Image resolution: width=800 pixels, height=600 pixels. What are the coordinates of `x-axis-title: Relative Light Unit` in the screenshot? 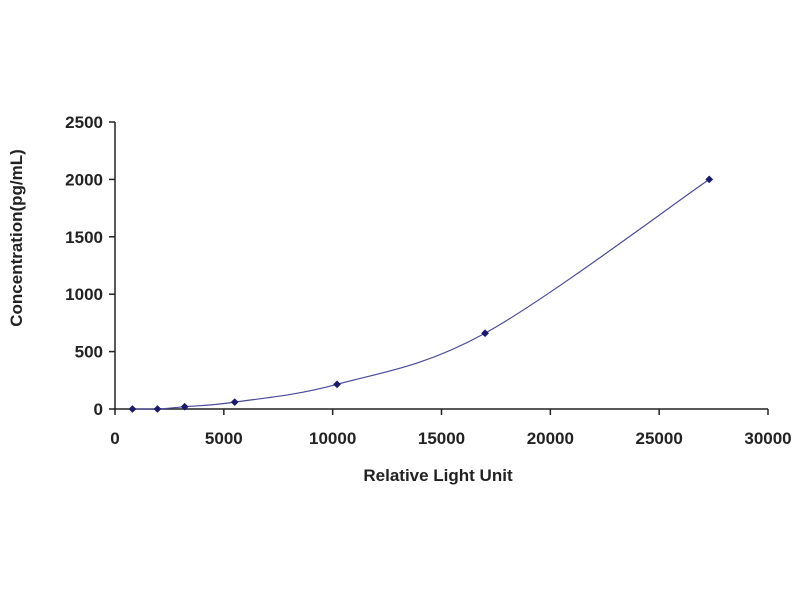 It's located at (438, 475).